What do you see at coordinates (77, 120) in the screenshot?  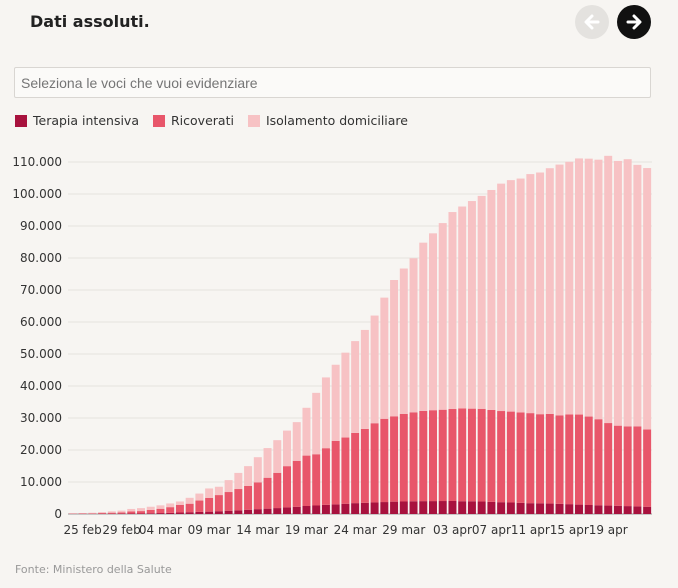 I see `legend-item-terapia: Terapia intensiva` at bounding box center [77, 120].